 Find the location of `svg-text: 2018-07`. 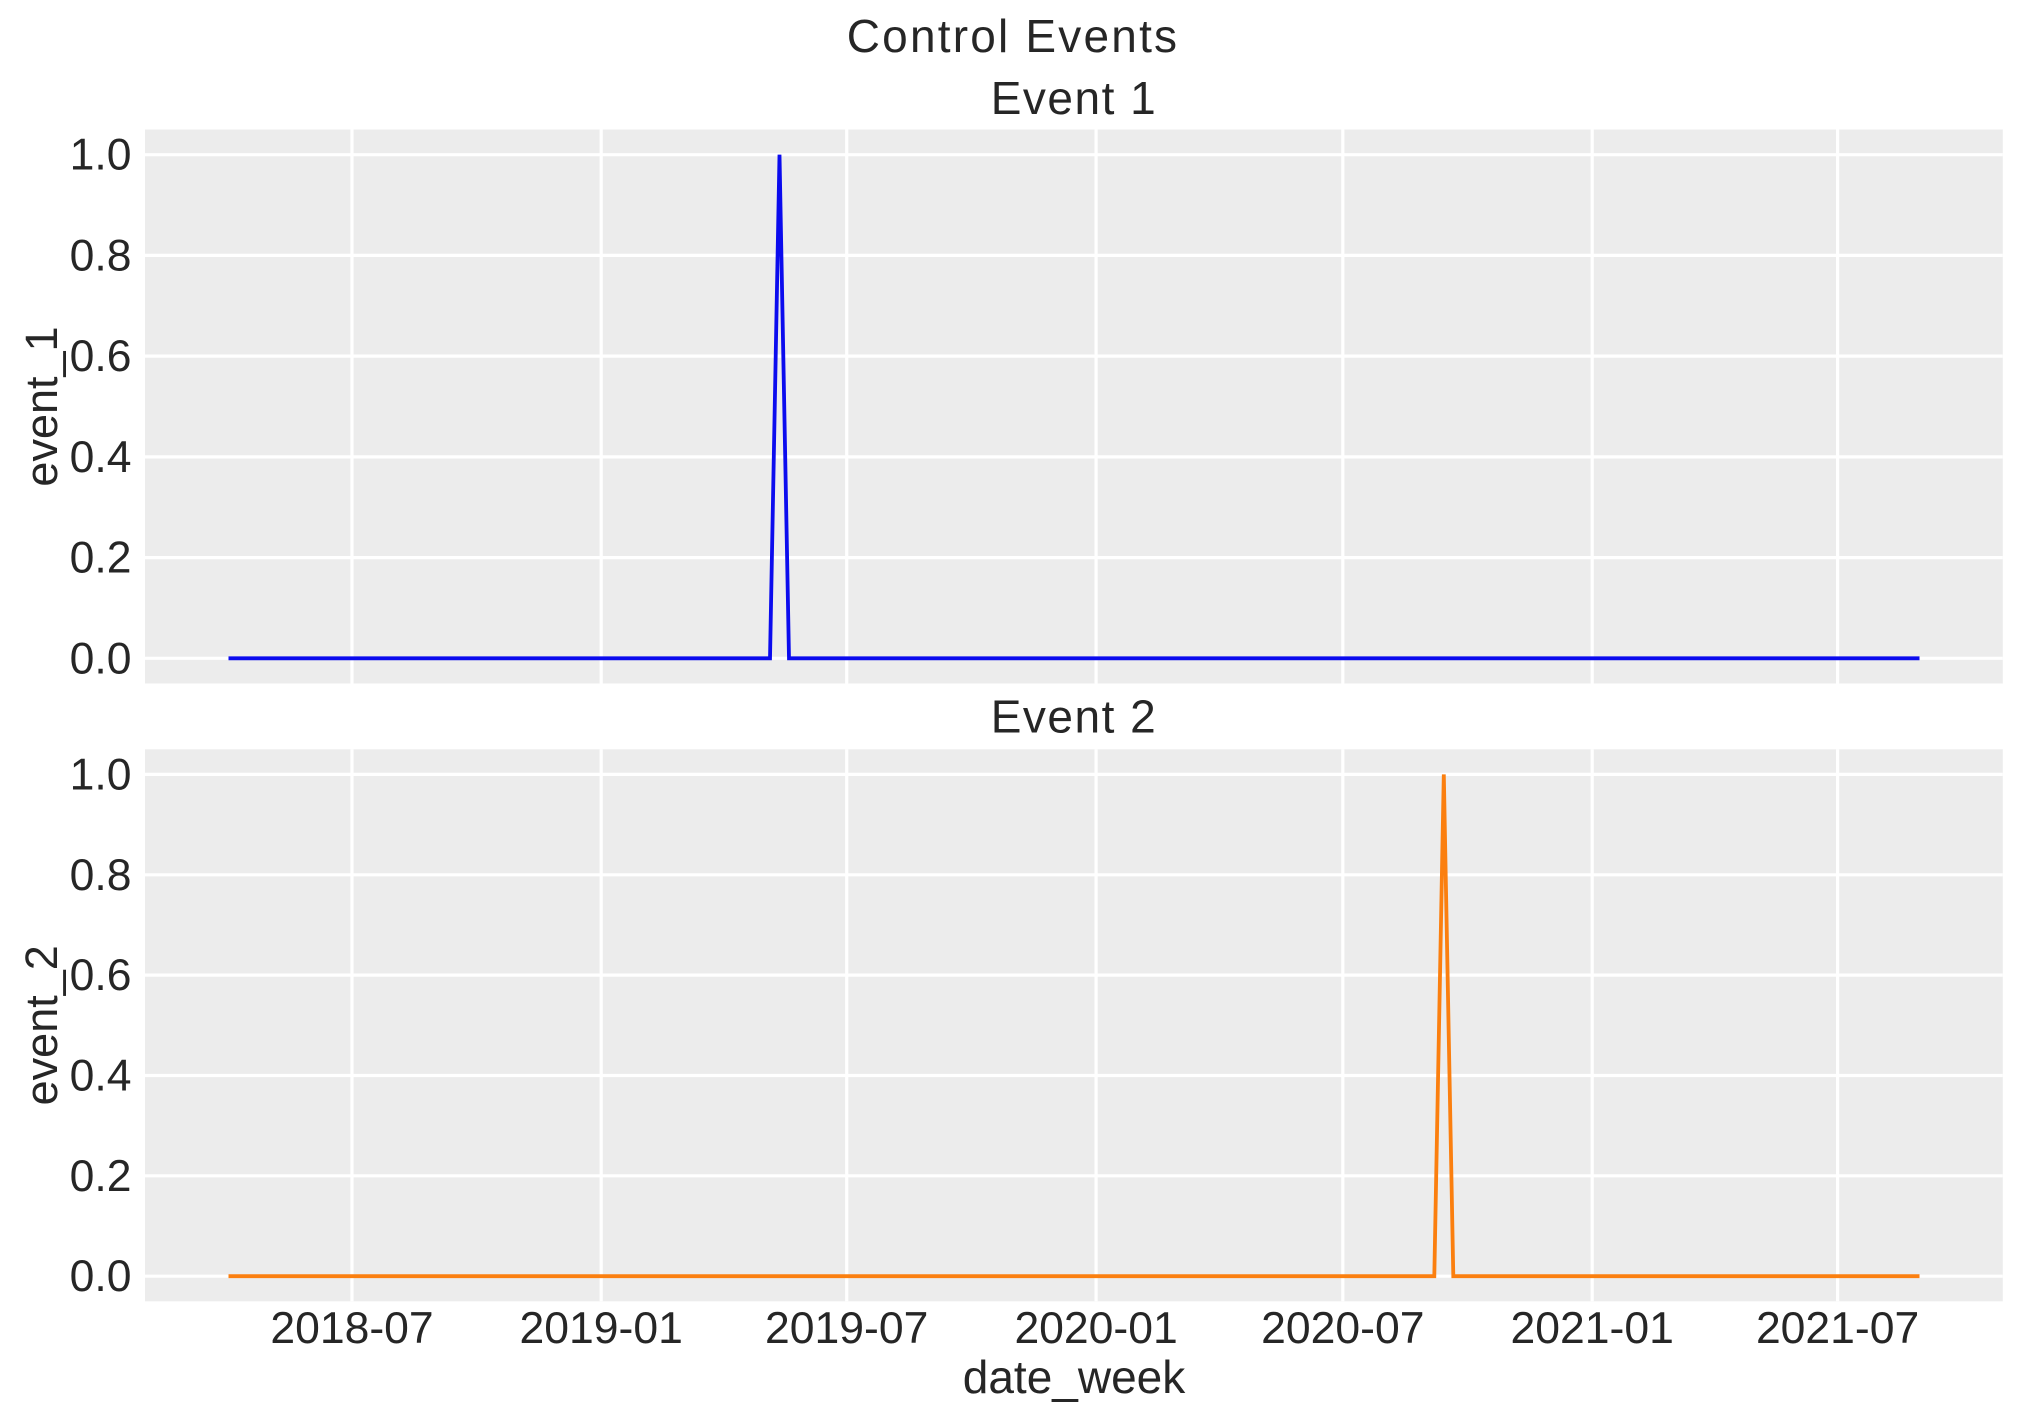

svg-text: 2018-07 is located at coordinates (351, 1328).